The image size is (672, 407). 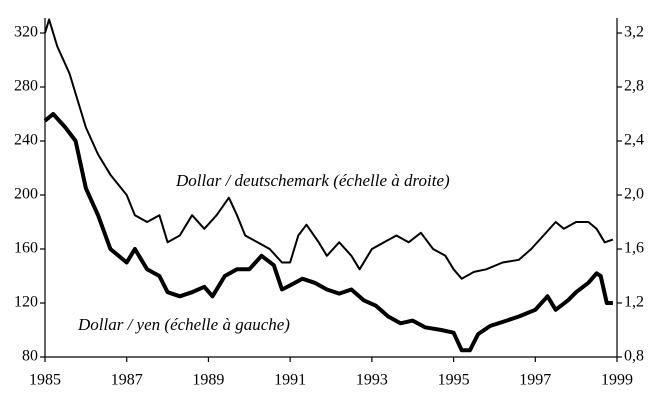 I want to click on x-tick-label: 1987, so click(x=127, y=380).